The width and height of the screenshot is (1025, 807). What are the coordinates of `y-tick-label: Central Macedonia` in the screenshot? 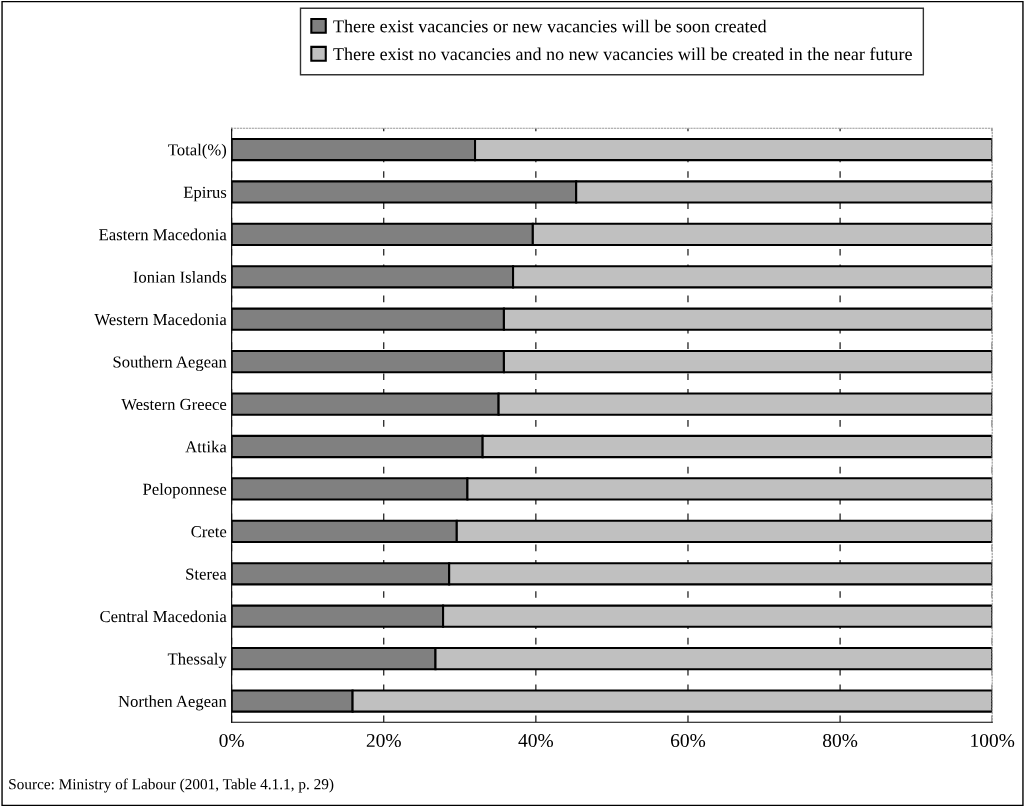 It's located at (163, 616).